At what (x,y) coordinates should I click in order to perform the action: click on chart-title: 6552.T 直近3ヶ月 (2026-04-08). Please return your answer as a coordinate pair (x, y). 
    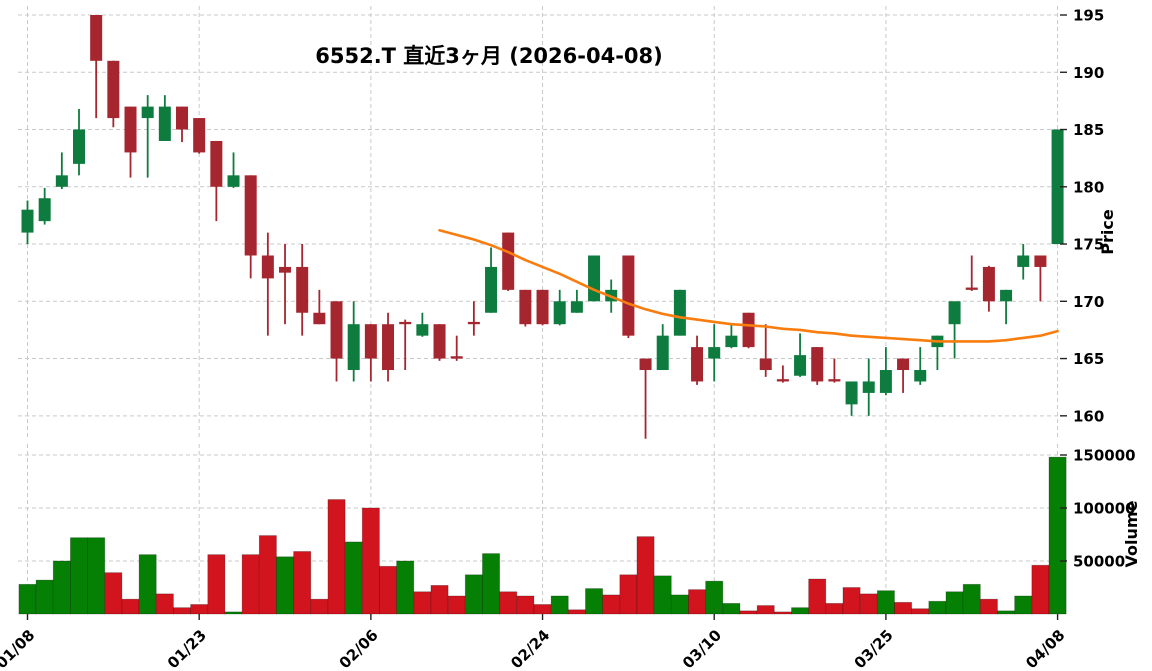
    Looking at the image, I should click on (489, 56).